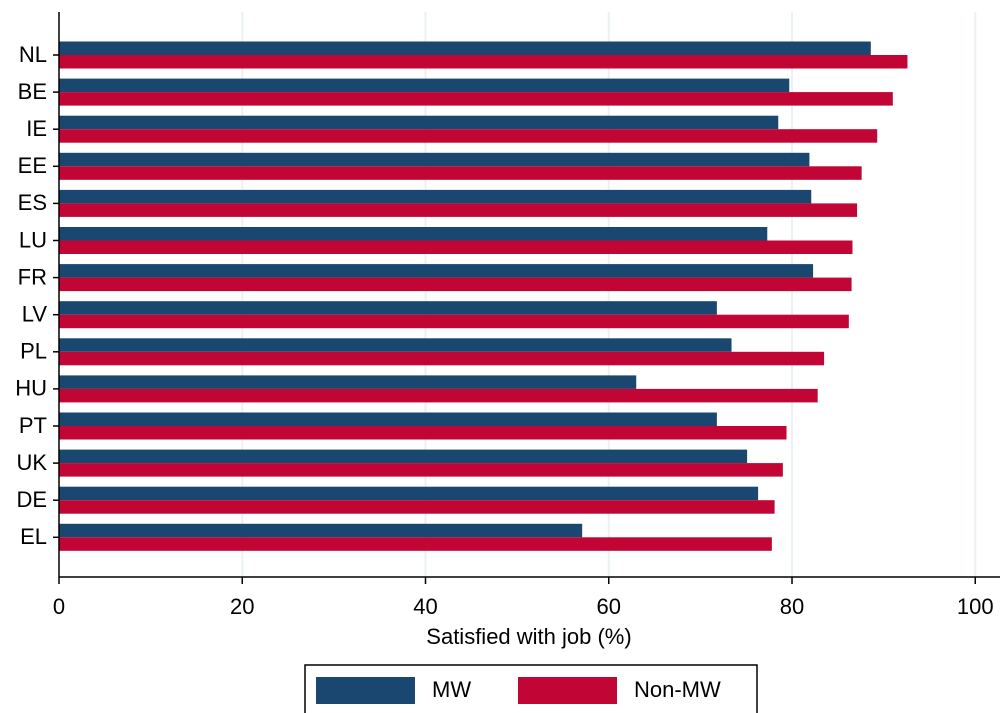  Describe the element at coordinates (792, 606) in the screenshot. I see `x-tick-label: 80` at that location.